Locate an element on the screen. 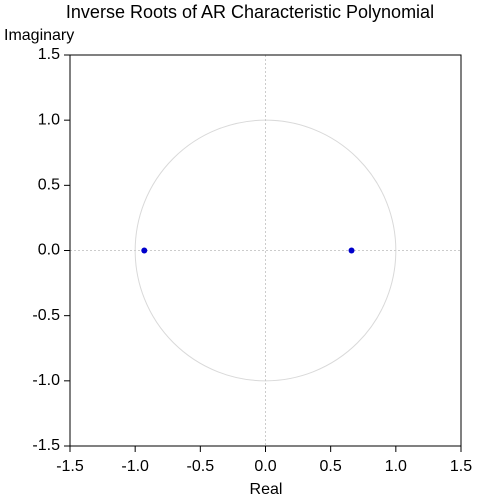  y-tick-label: 1.5 is located at coordinates (49, 54).